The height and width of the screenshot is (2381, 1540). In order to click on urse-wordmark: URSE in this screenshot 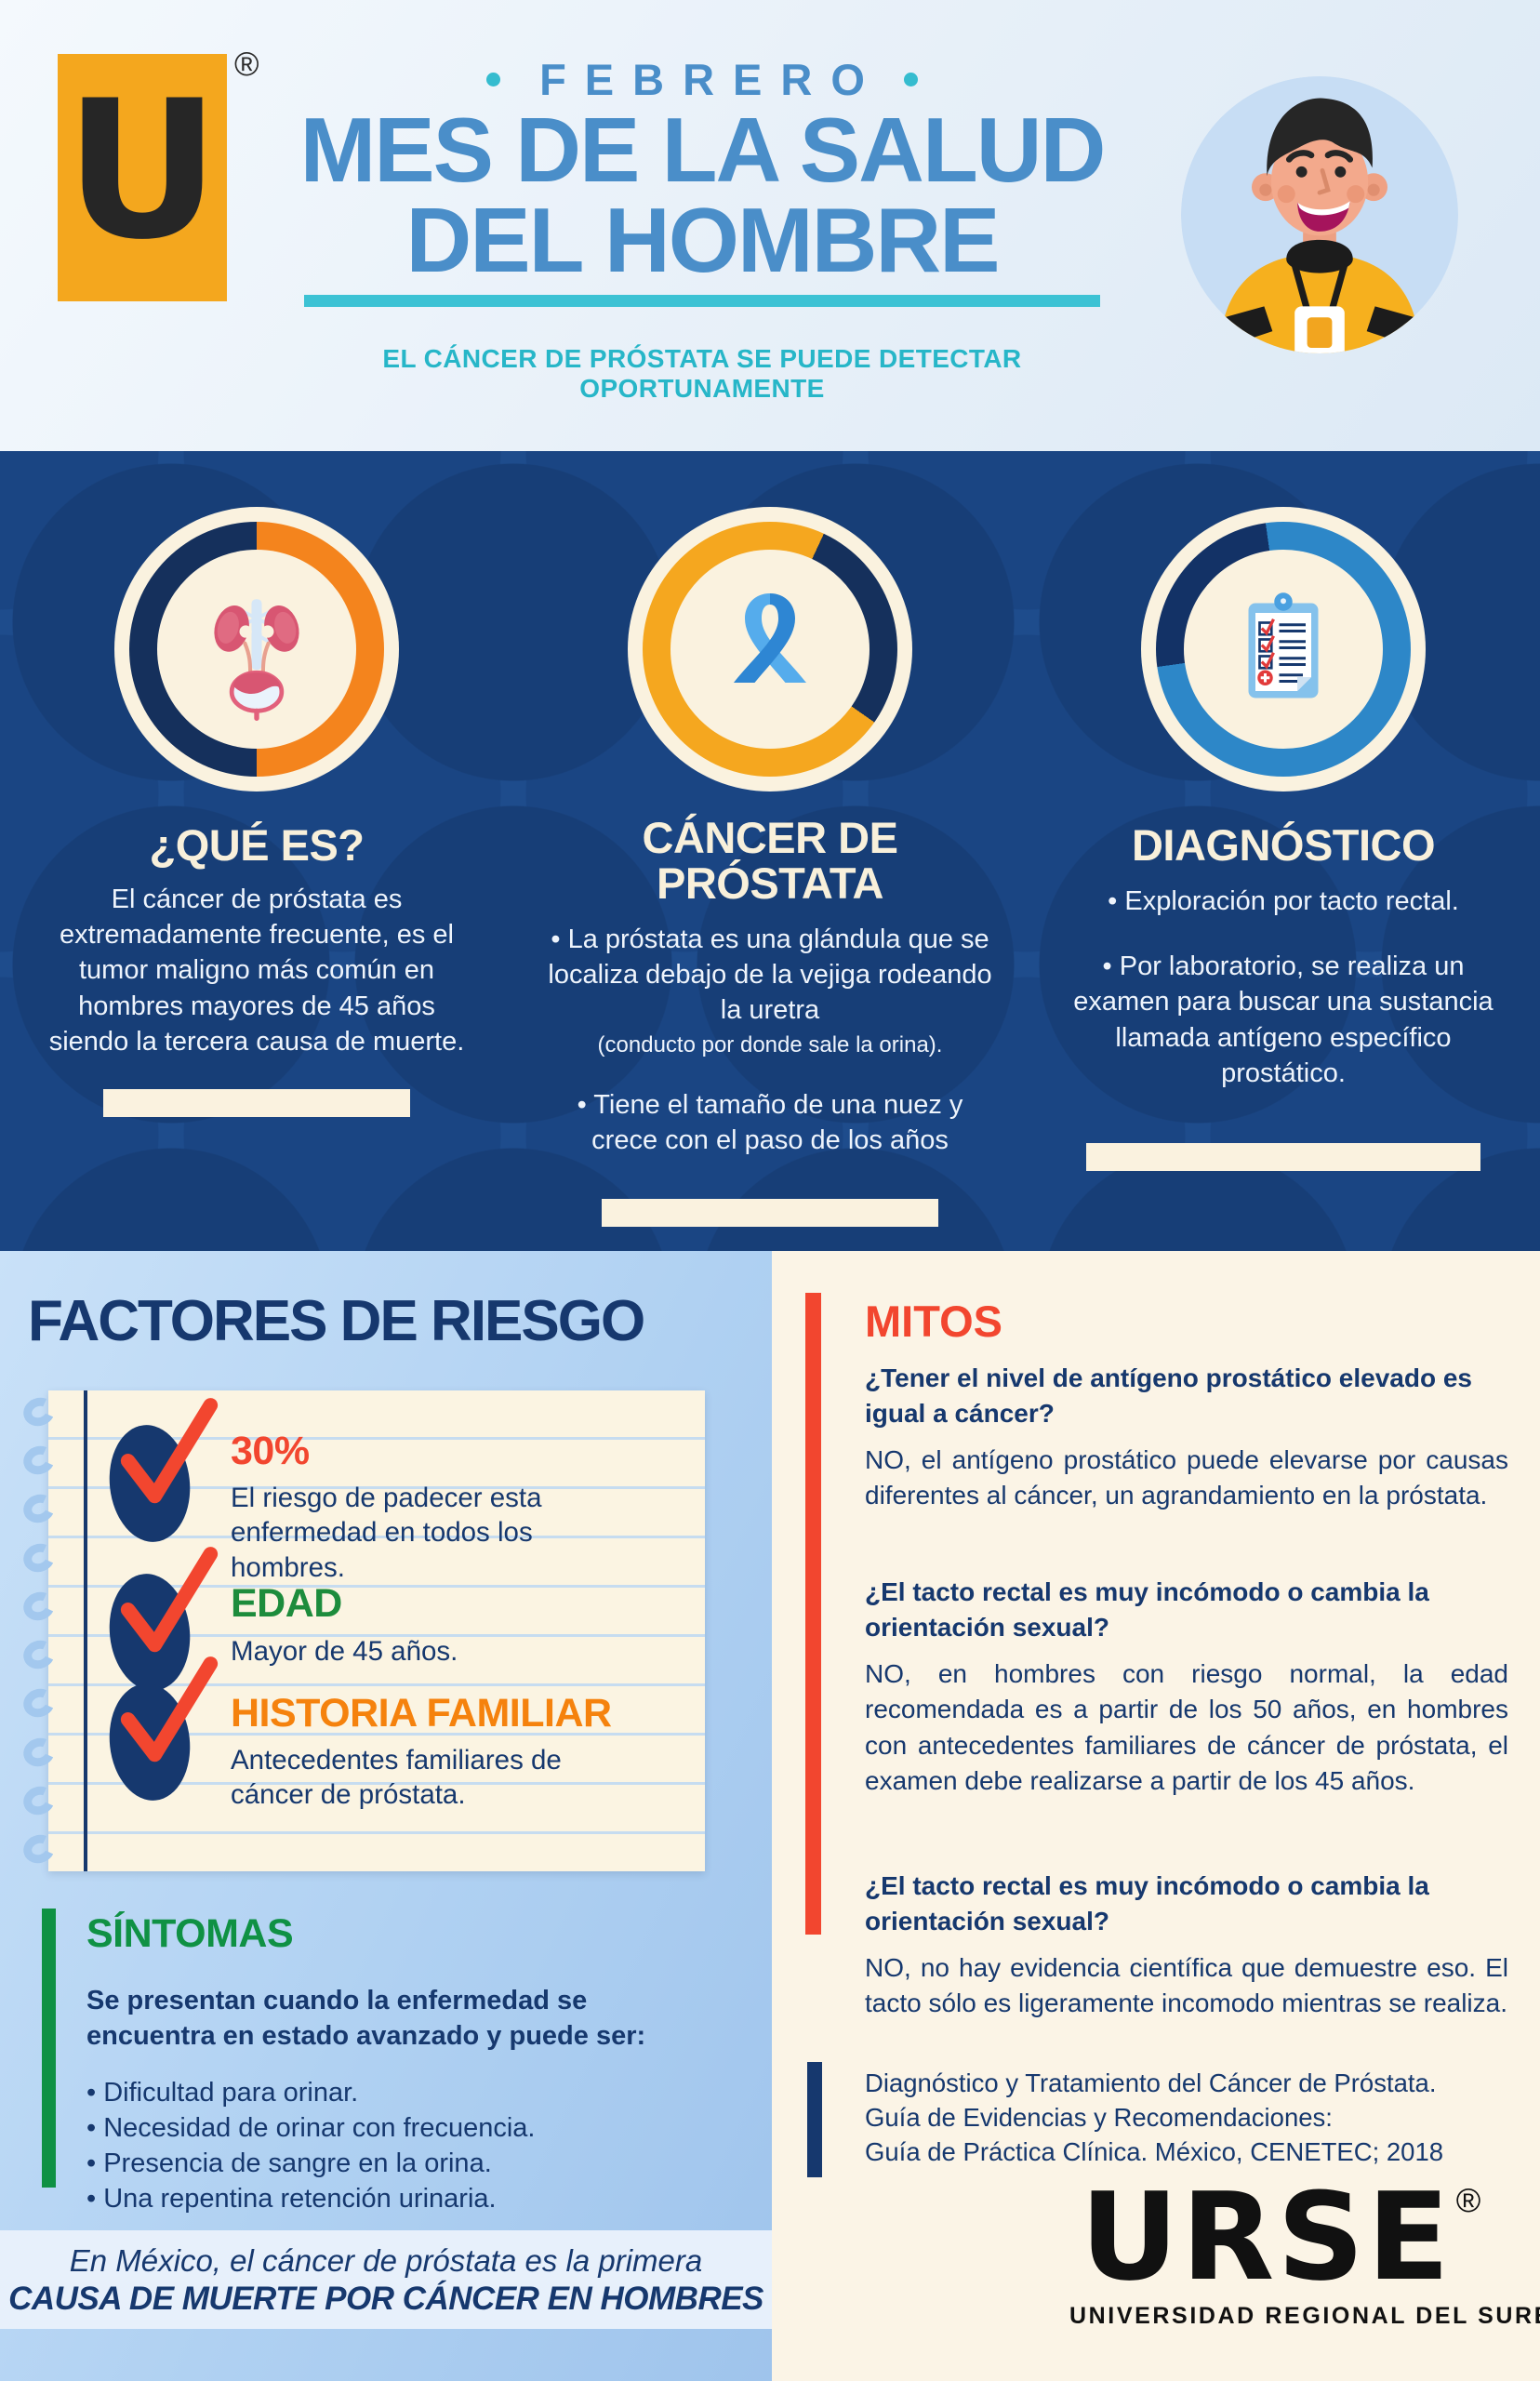, I will do `click(1266, 2237)`.